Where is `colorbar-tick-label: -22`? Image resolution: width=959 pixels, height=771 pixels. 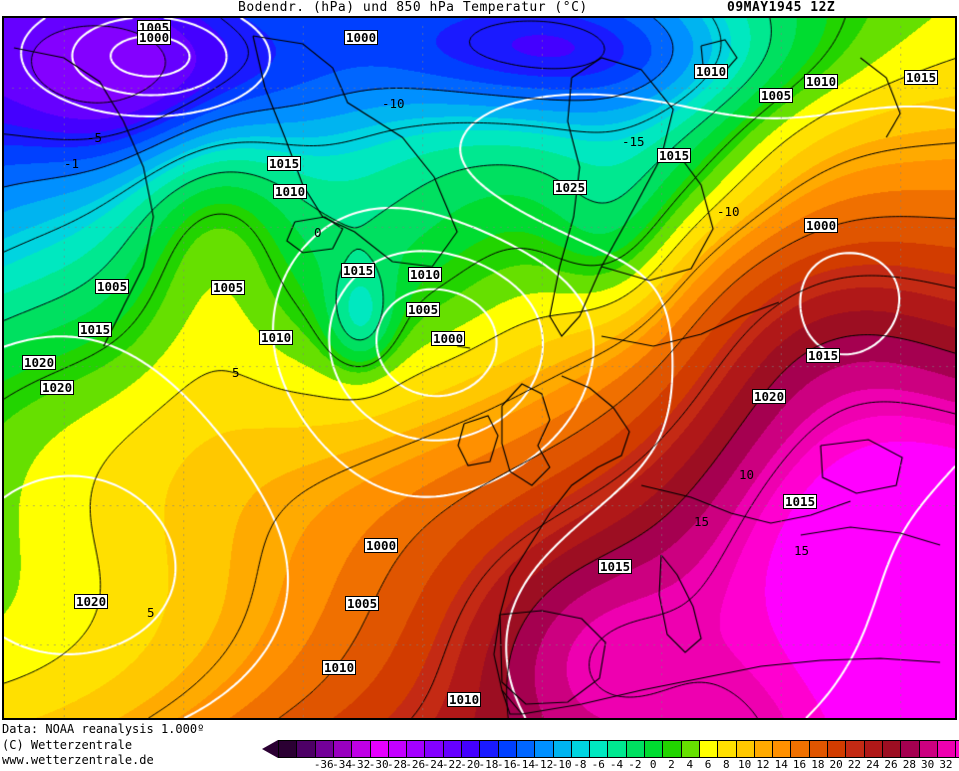 colorbar-tick-label: -22 is located at coordinates (451, 764).